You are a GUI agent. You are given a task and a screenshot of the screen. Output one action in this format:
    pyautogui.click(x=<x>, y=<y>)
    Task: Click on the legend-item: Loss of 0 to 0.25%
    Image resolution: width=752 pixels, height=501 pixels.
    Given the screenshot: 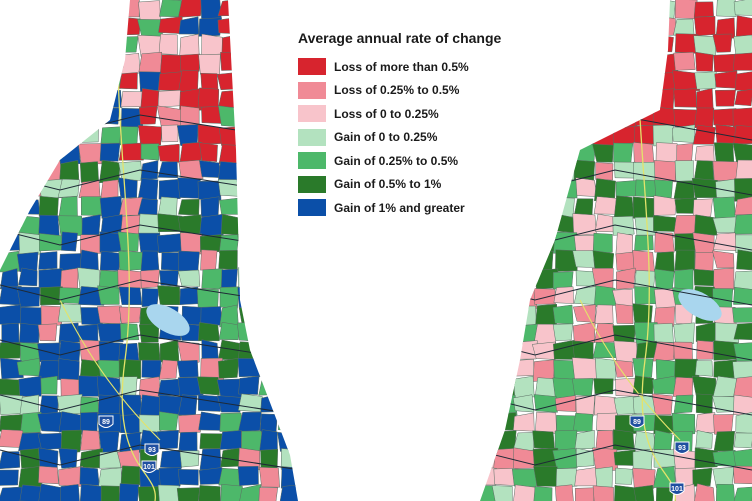 What is the action you would take?
    pyautogui.click(x=423, y=114)
    